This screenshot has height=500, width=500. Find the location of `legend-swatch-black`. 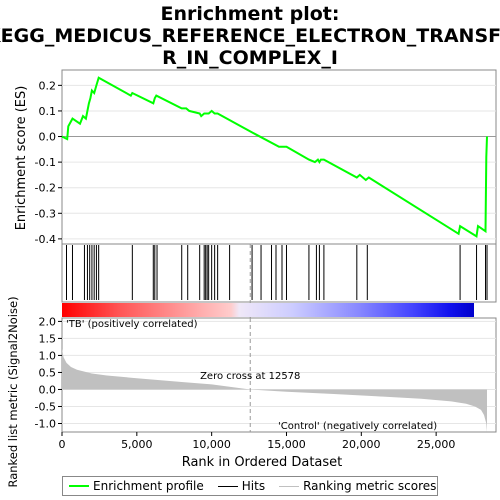

legend-swatch-black is located at coordinates (227, 486).